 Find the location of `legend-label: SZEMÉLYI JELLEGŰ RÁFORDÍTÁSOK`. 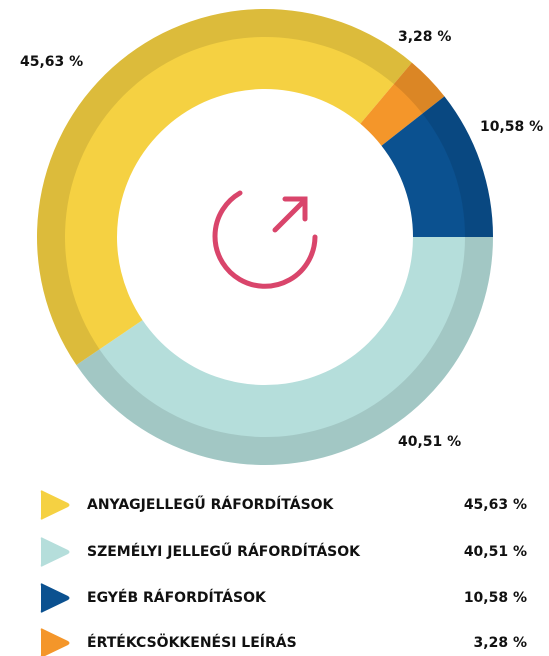

legend-label: SZEMÉLYI JELLEGŰ RÁFORDÍTÁSOK is located at coordinates (224, 551).